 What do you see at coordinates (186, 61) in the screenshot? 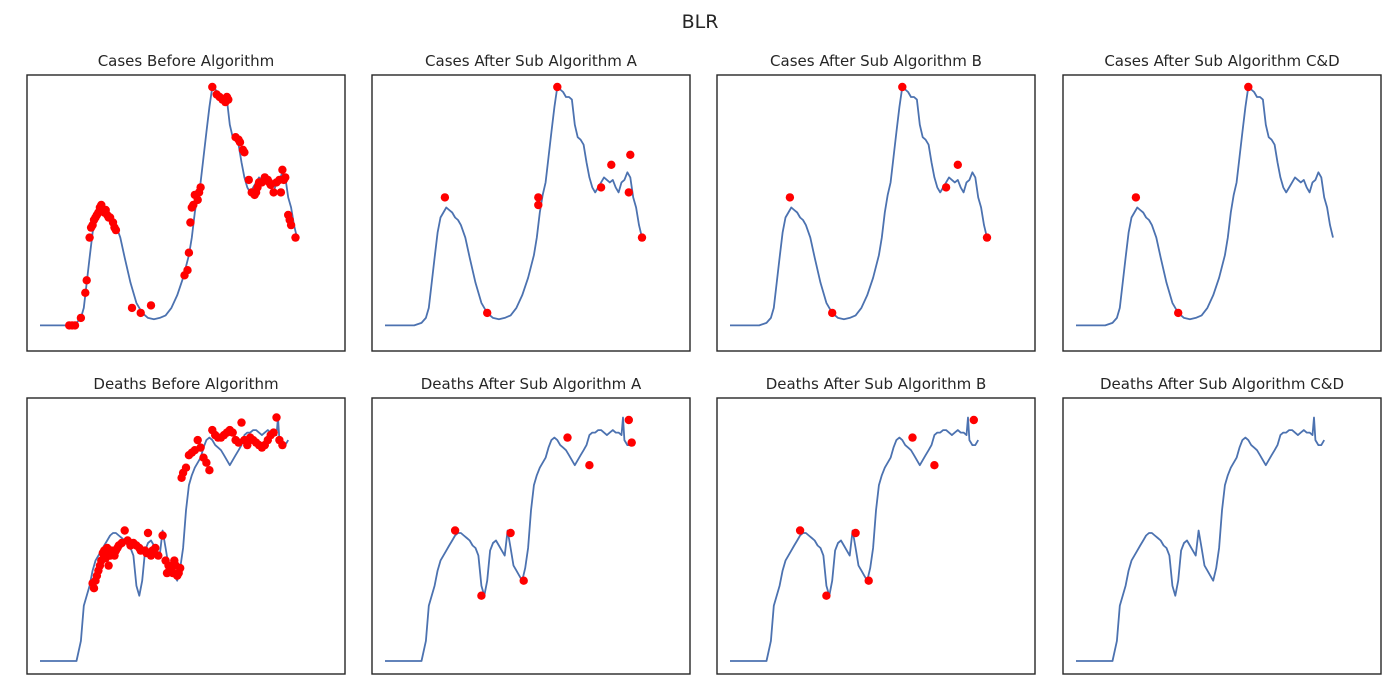
I see `subplot-title: Cases Before Algorithm` at bounding box center [186, 61].